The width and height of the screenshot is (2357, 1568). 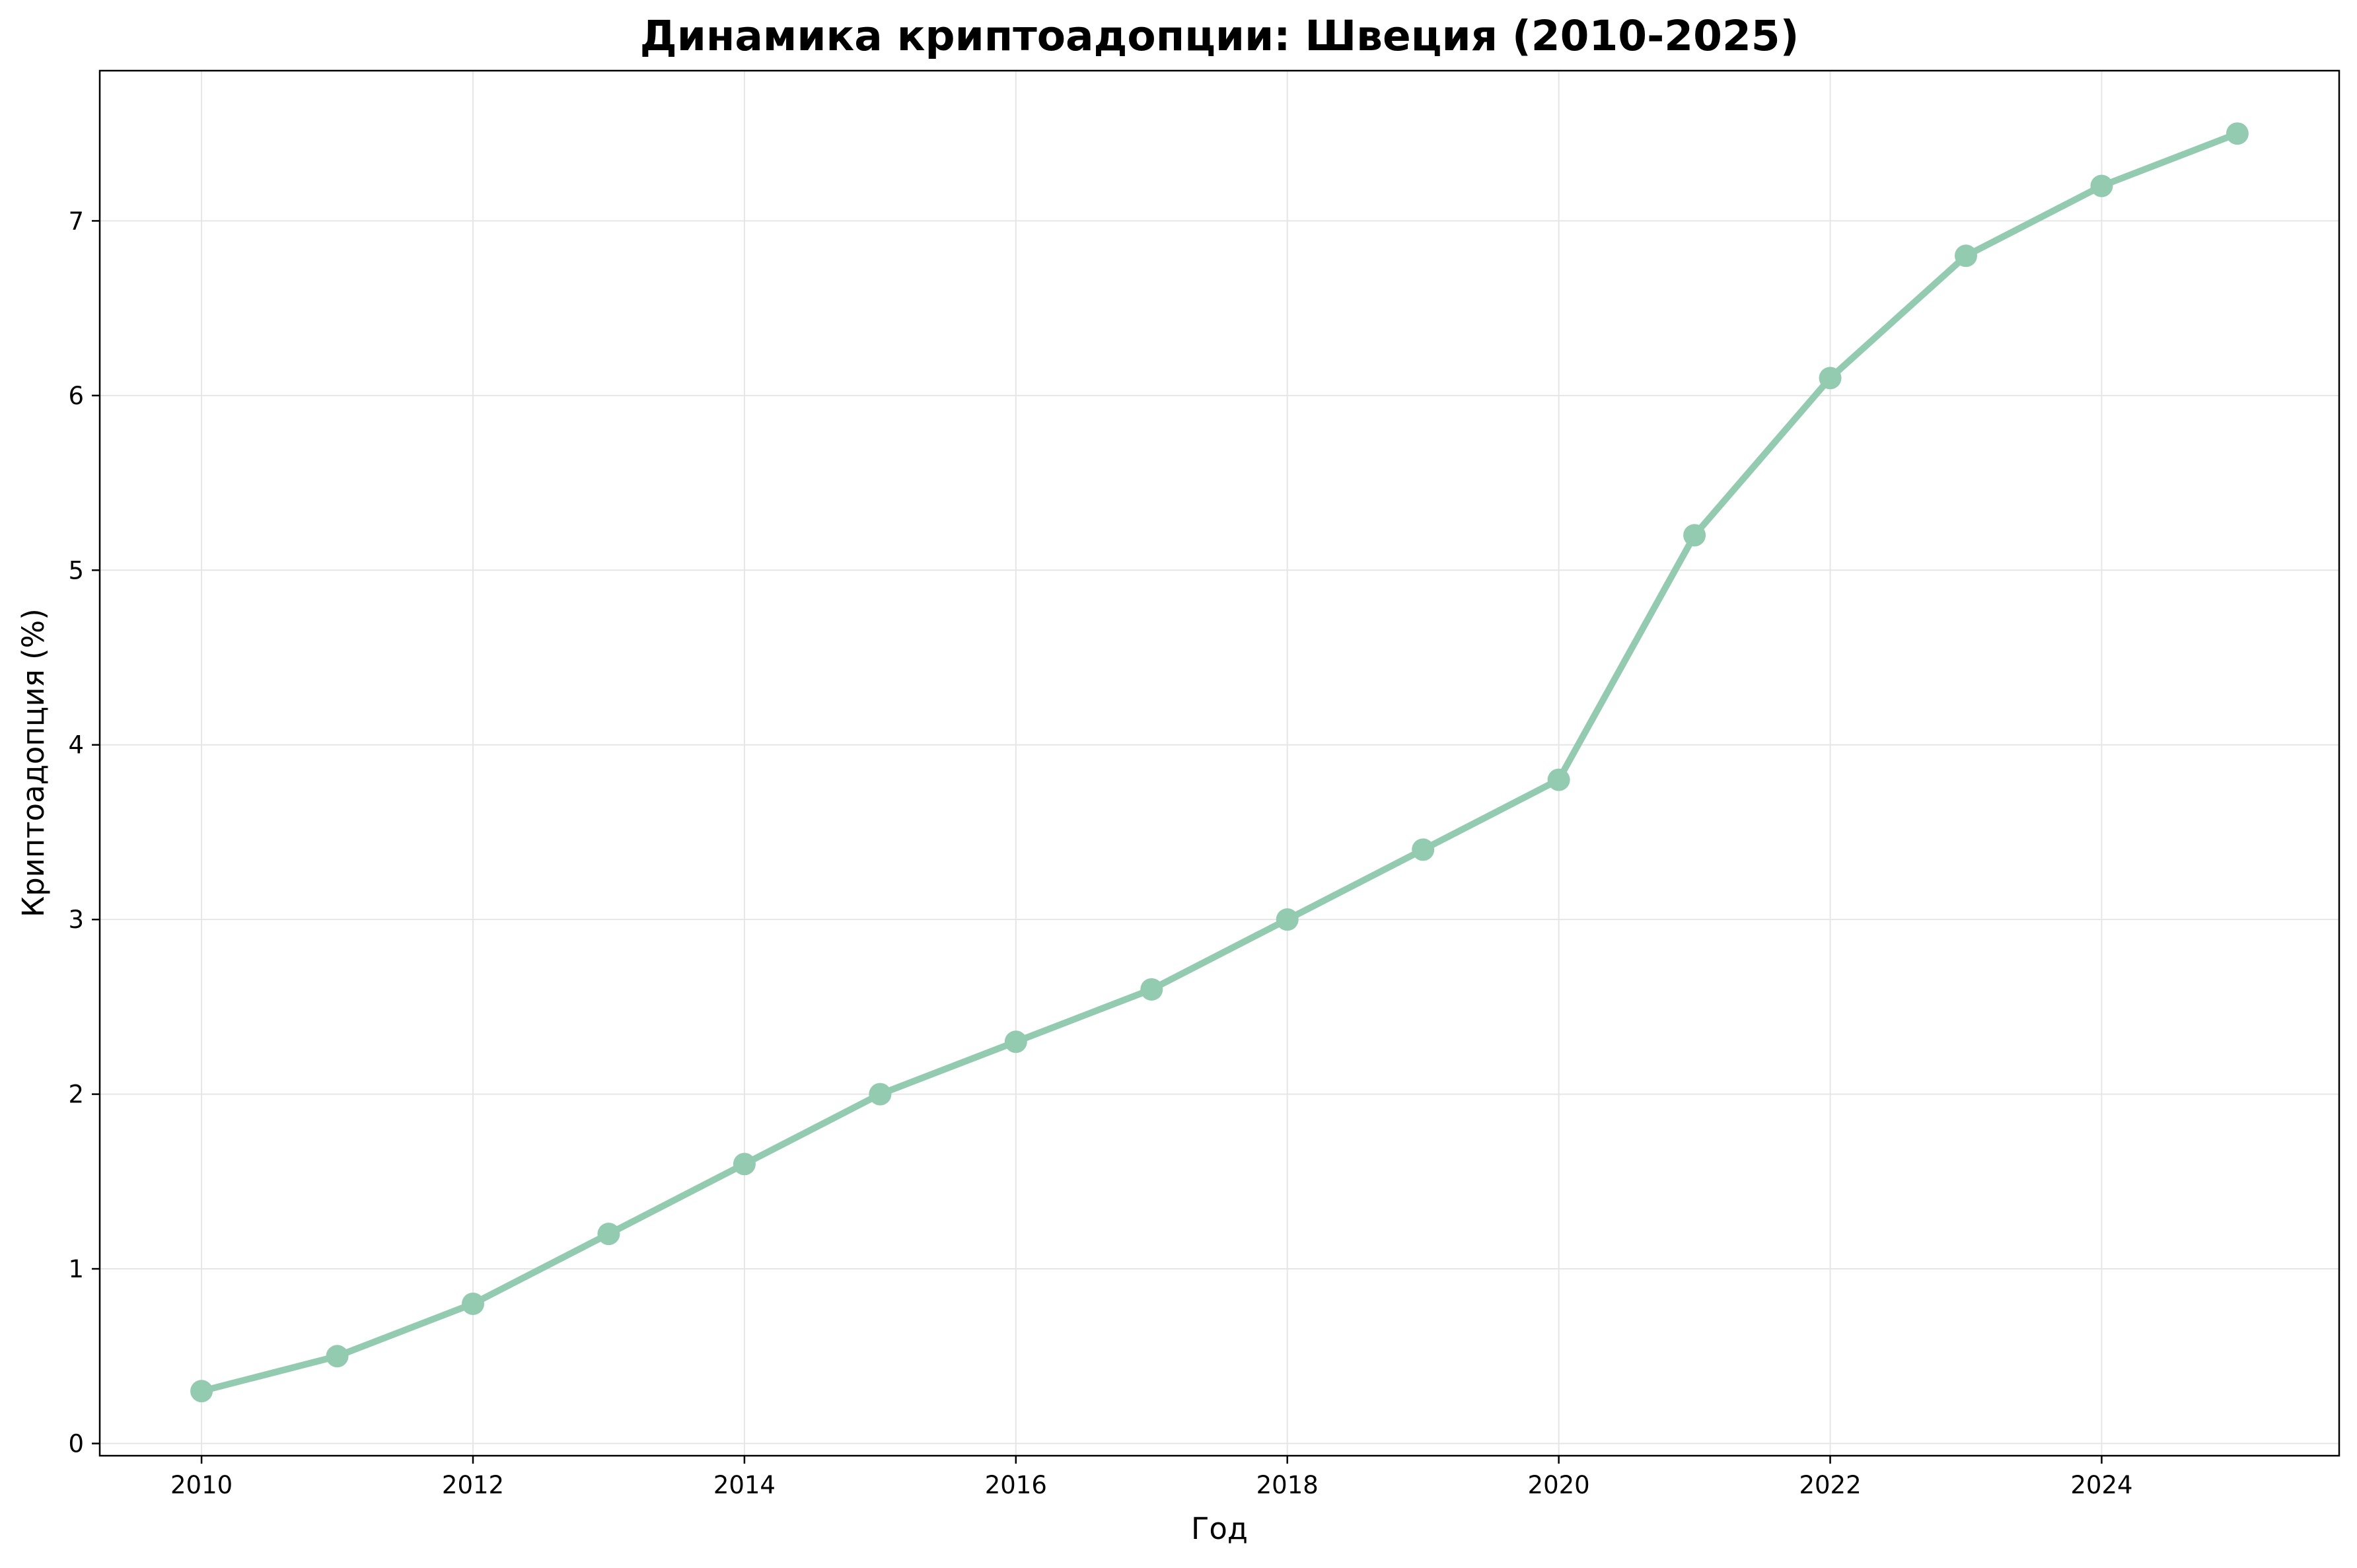 I want to click on y-tick-label: 1, so click(x=76, y=1269).